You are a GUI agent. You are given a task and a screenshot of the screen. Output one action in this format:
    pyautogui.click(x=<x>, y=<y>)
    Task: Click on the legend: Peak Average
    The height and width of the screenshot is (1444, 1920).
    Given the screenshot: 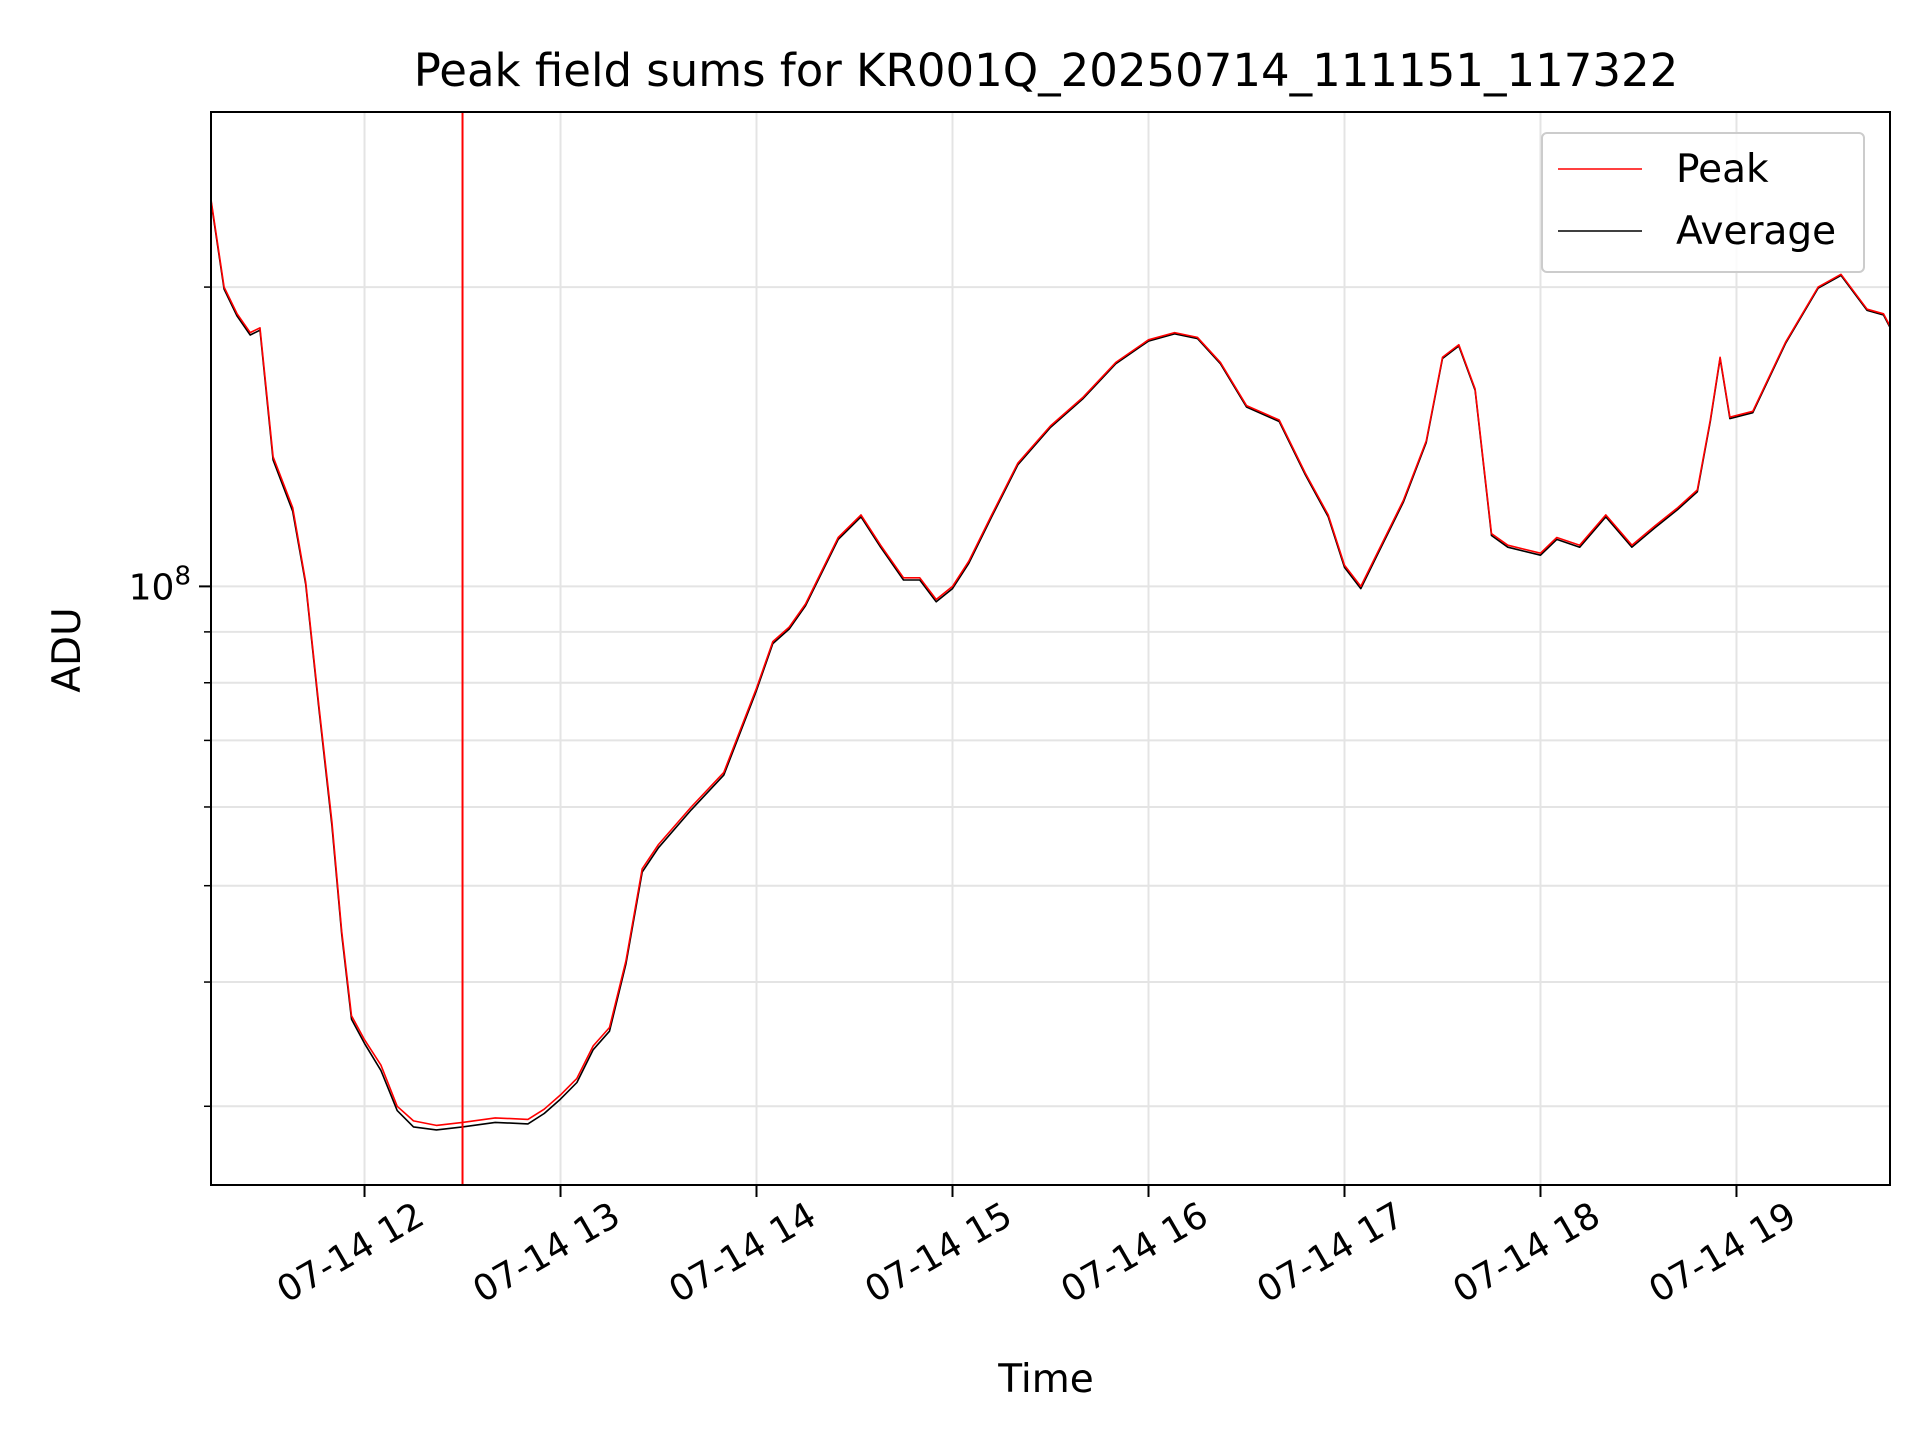 What is the action you would take?
    pyautogui.click(x=1703, y=202)
    